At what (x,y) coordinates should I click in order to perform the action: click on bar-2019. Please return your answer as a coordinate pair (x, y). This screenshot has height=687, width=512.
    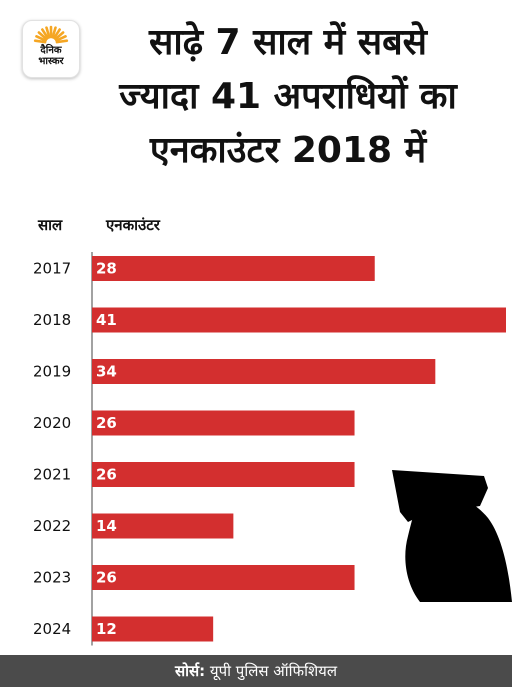
    Looking at the image, I should click on (264, 371).